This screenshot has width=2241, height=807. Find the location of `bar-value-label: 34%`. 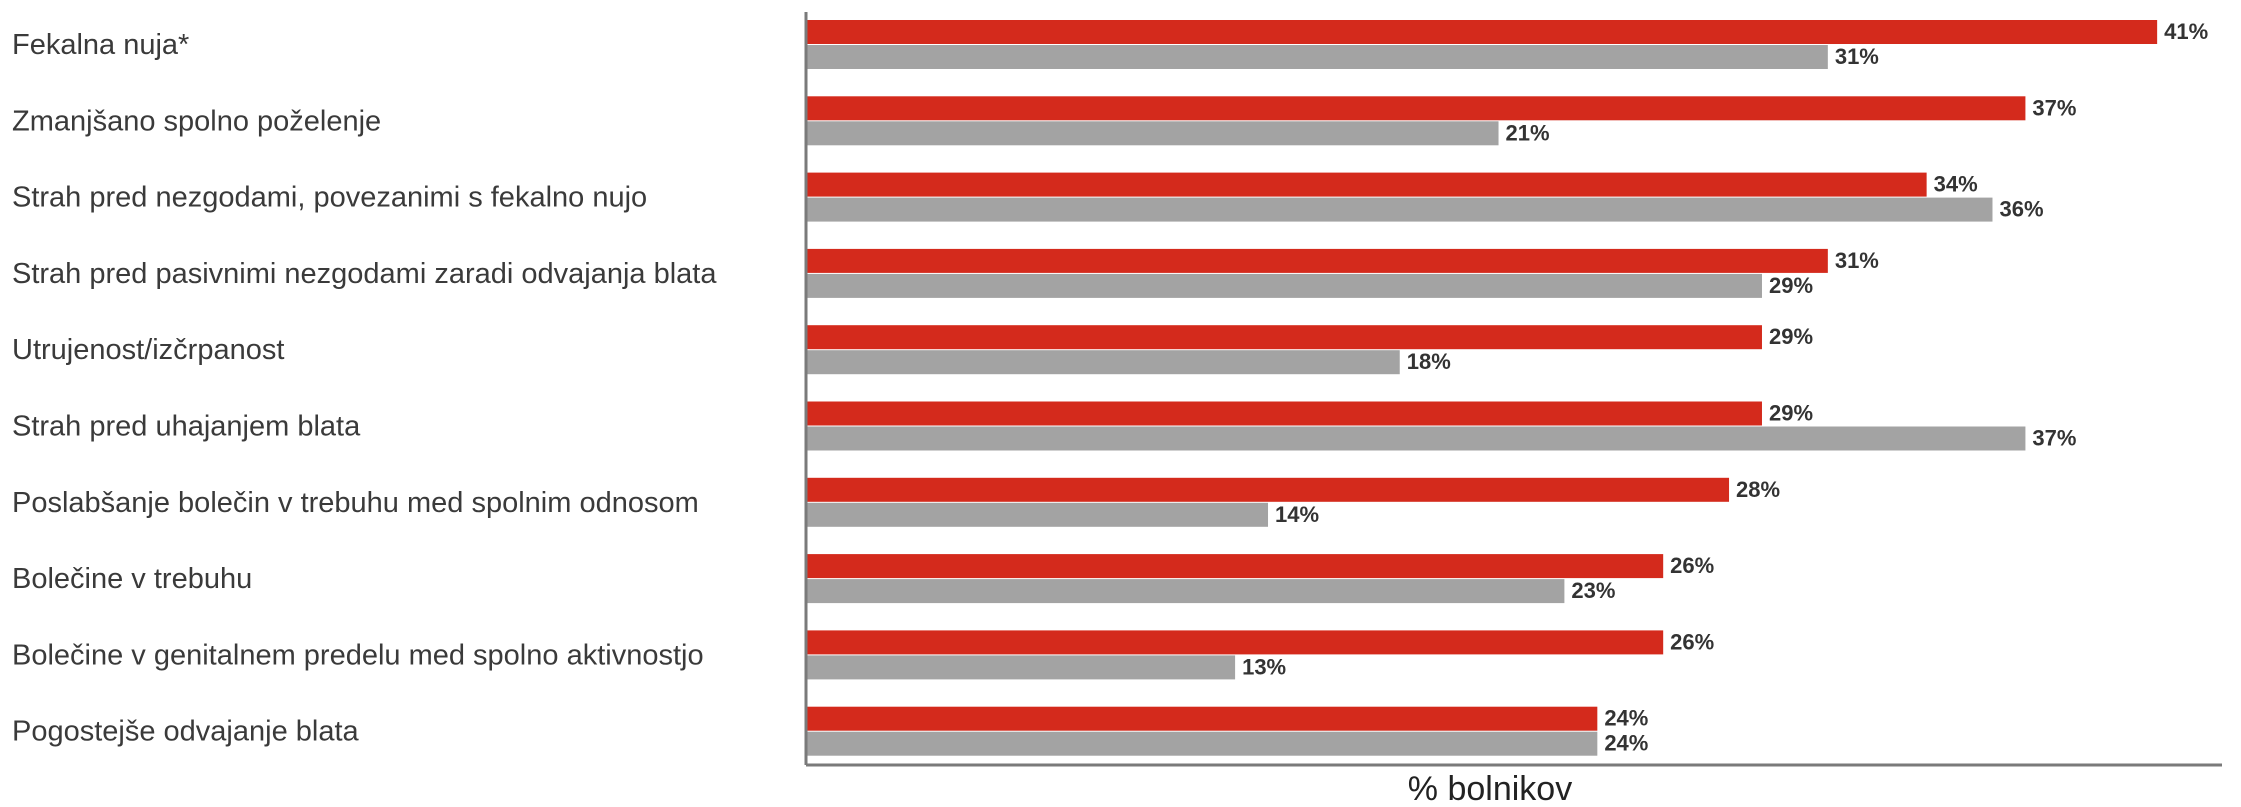

bar-value-label: 34% is located at coordinates (1956, 184).